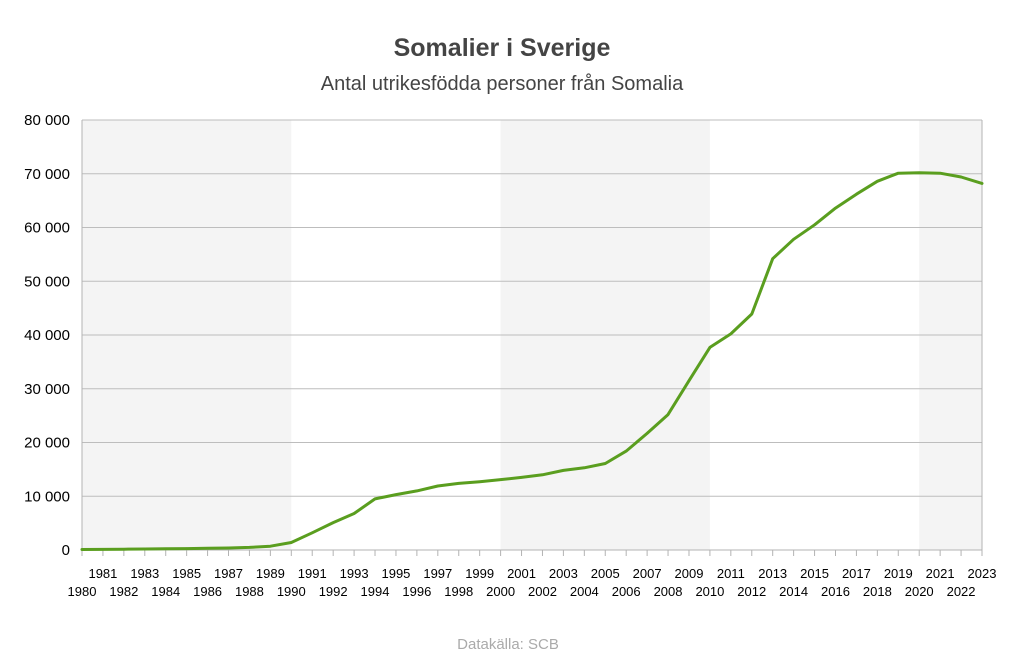 Image resolution: width=1015 pixels, height=662 pixels. Describe the element at coordinates (47, 281) in the screenshot. I see `y-tick-label-50000: 50 000` at that location.